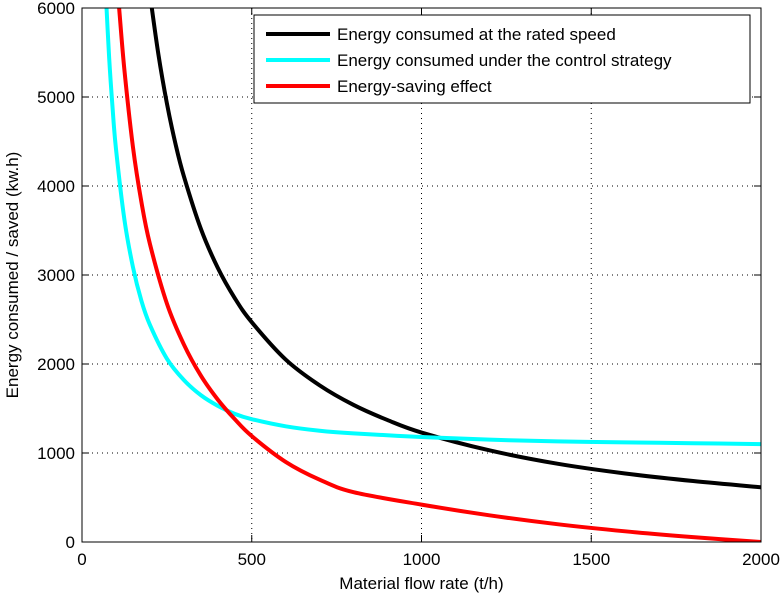 This screenshot has height=597, width=783. I want to click on x-tick-labels: 0 500 1000 1500 2000, so click(428, 559).